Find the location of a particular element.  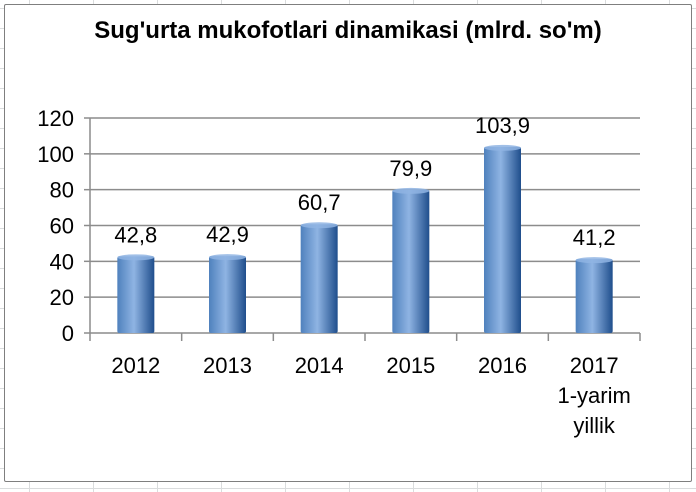

data-label: 41,2 is located at coordinates (594, 237).